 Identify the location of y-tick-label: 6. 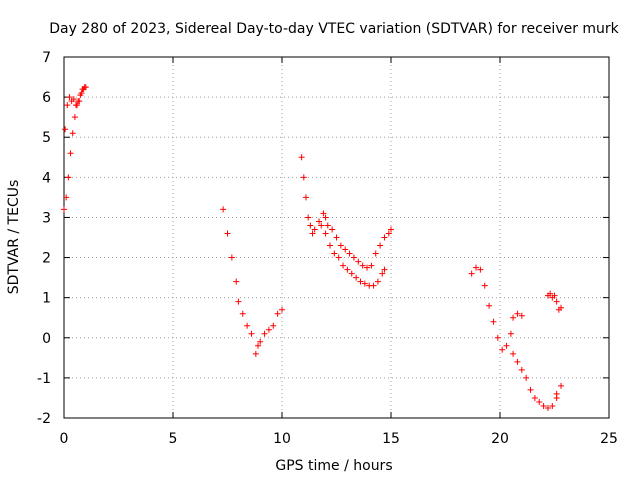
(46, 98).